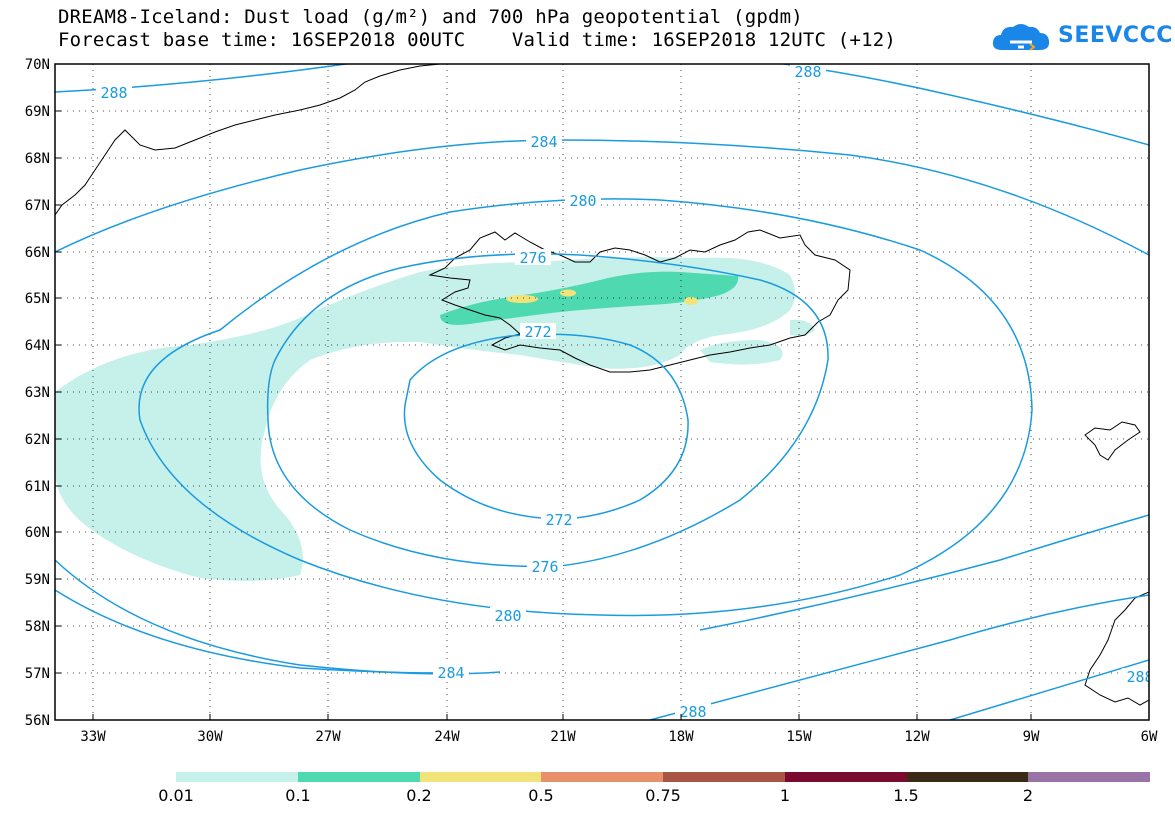 The height and width of the screenshot is (815, 1175). What do you see at coordinates (37, 533) in the screenshot?
I see `lat-label: 60N` at bounding box center [37, 533].